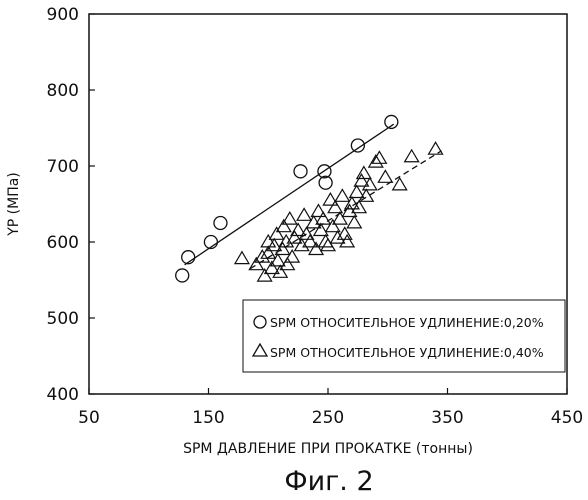  I want to click on x-tick-label: 350, so click(447, 418).